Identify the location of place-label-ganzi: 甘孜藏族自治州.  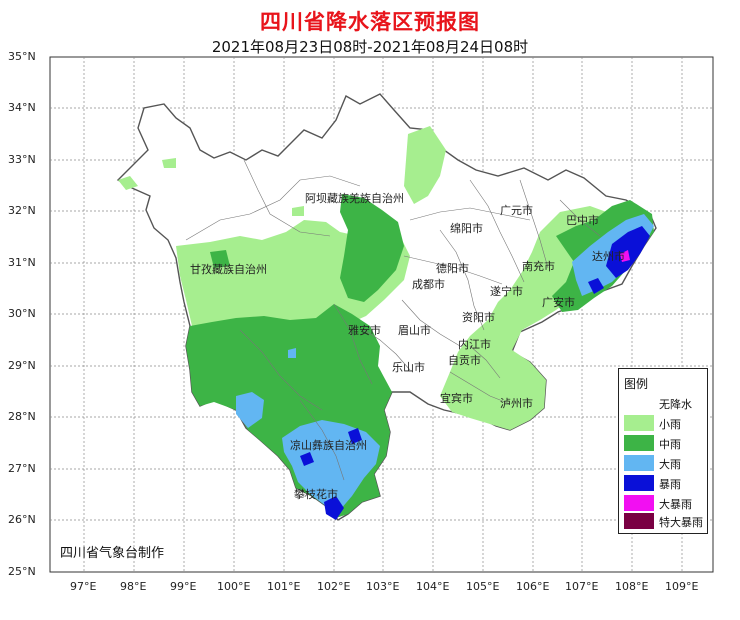
(228, 269).